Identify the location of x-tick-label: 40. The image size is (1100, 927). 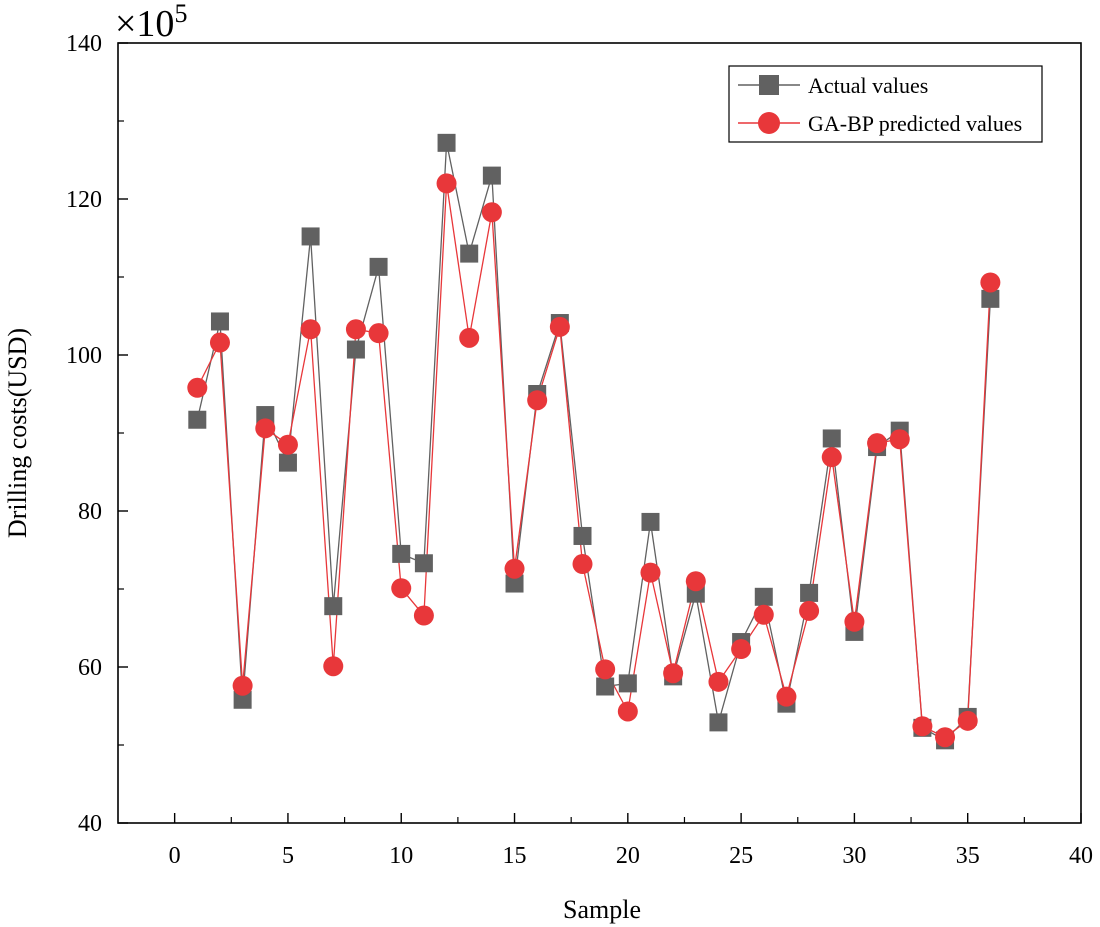
(1081, 856).